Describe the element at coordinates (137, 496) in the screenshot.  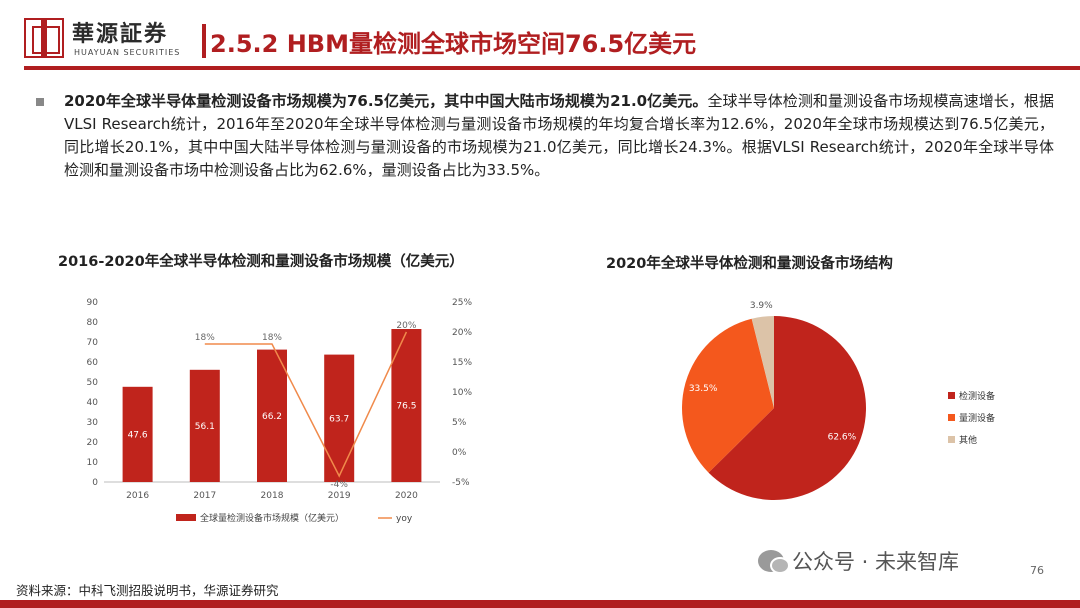
I see `x-tick-label: 2016` at that location.